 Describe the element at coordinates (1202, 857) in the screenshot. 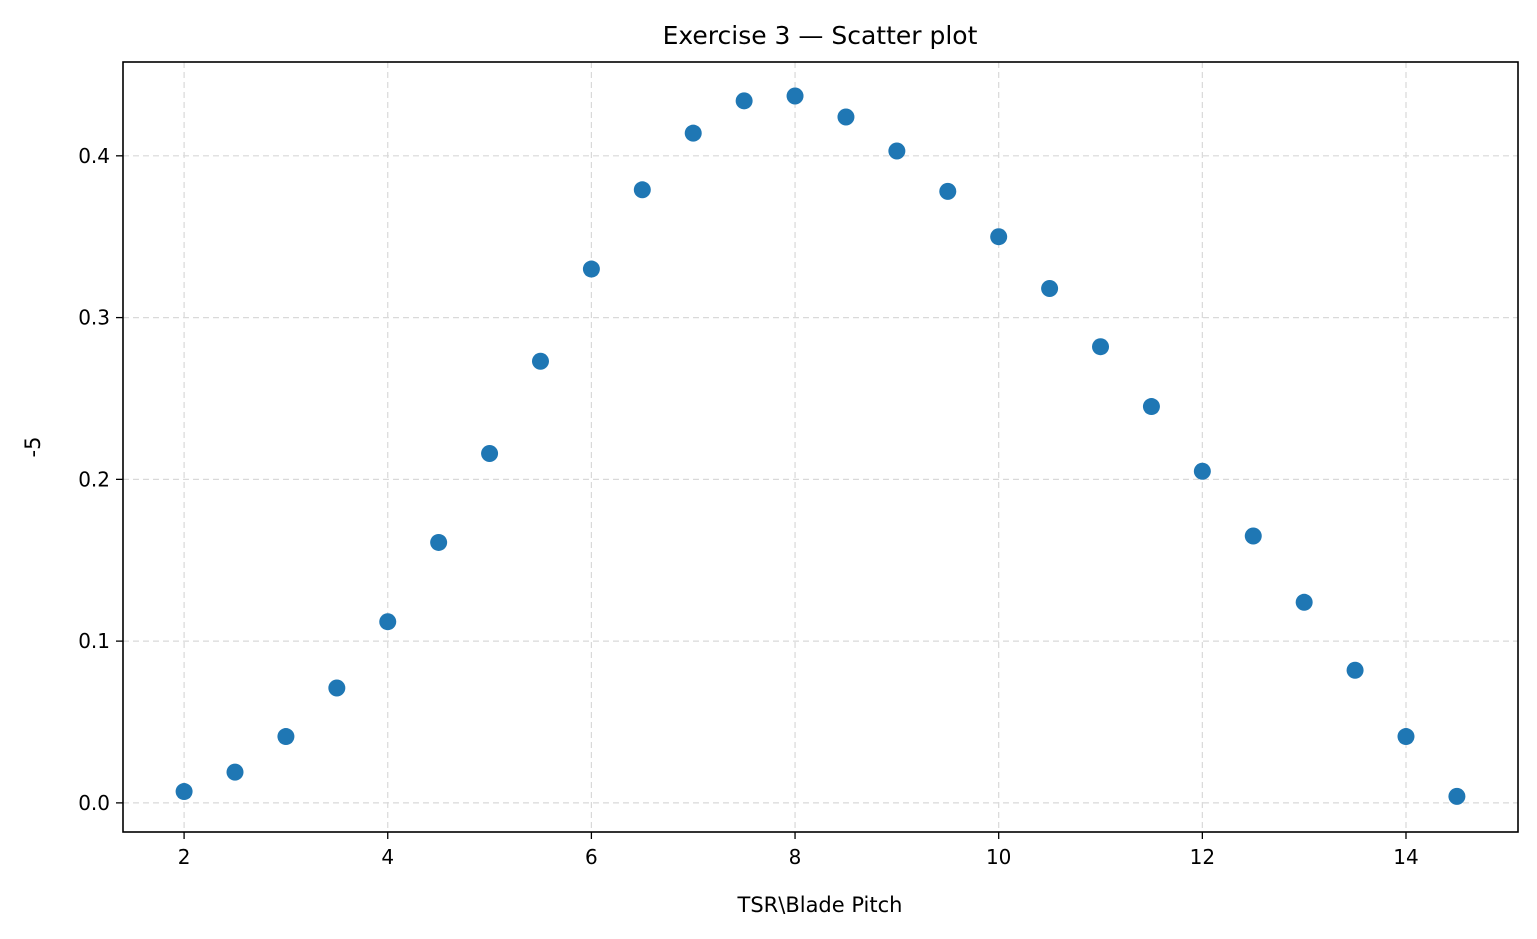

I see `x-tick-label: 12` at that location.